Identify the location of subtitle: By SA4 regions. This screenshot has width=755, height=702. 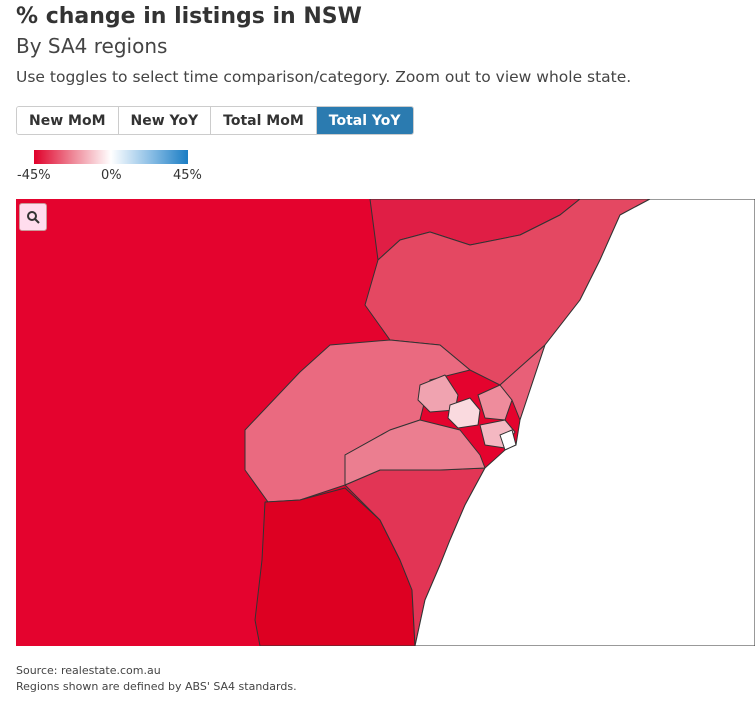
(92, 46).